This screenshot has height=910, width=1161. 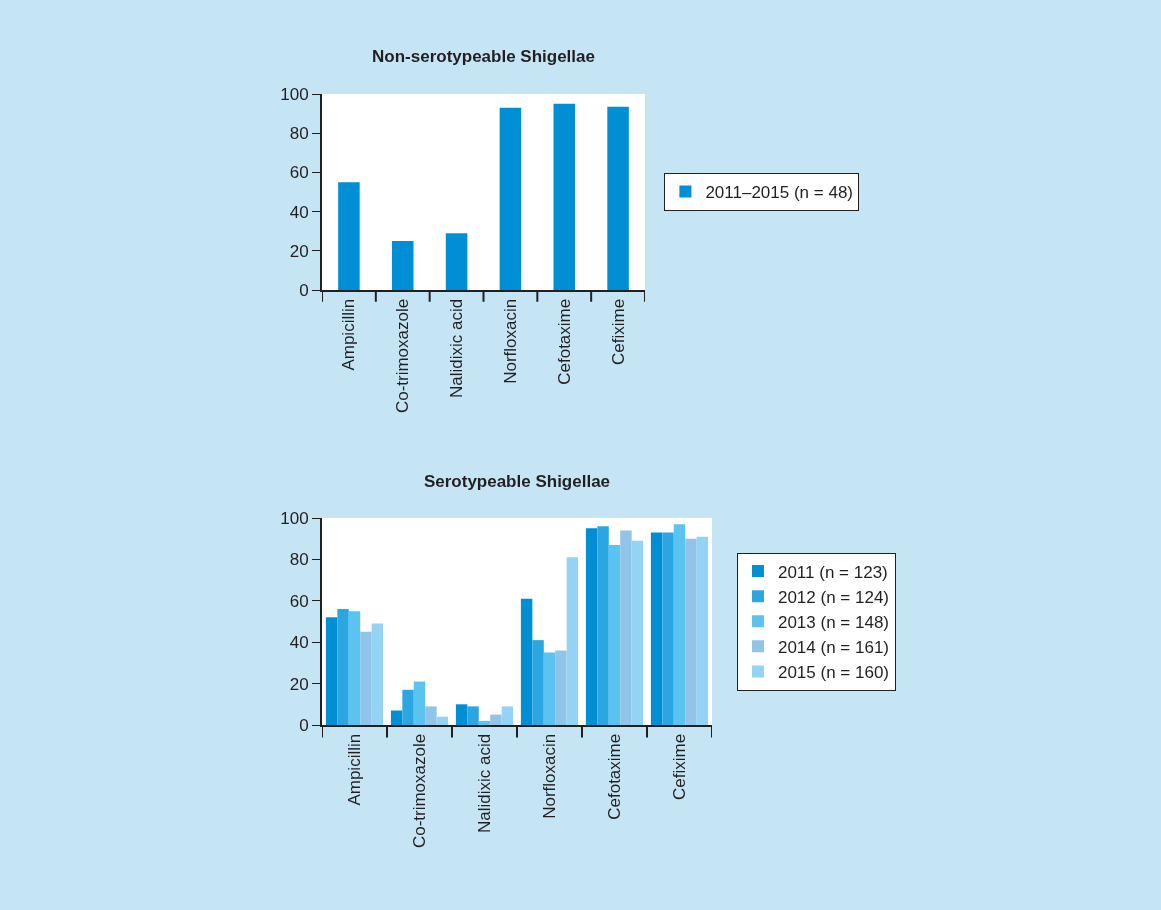 What do you see at coordinates (779, 193) in the screenshot?
I see `legend-label: 2011–2015 (n = 48)` at bounding box center [779, 193].